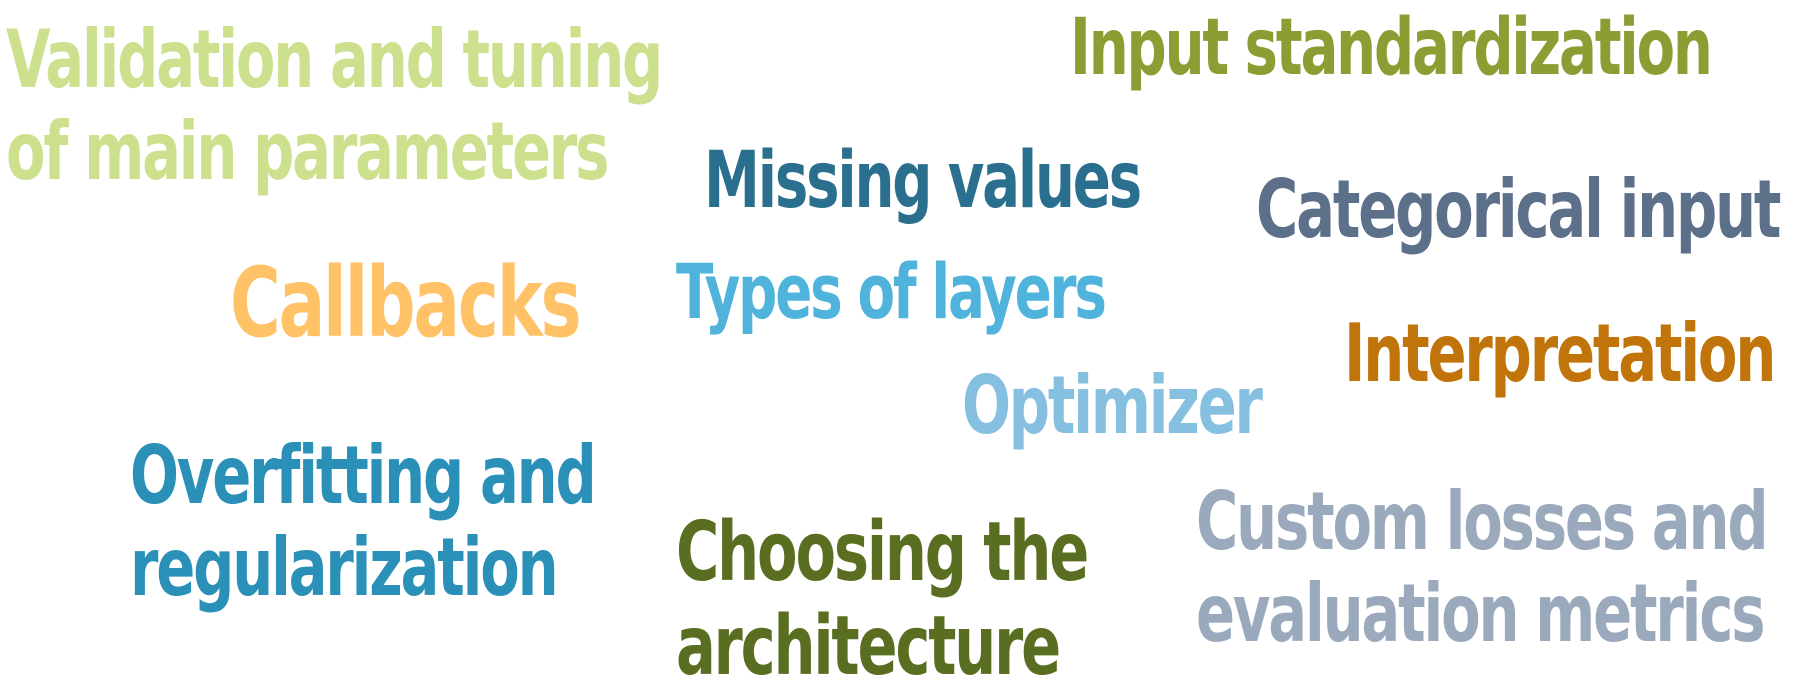 The height and width of the screenshot is (694, 1806). I want to click on word-line: Callbacks, so click(406, 303).